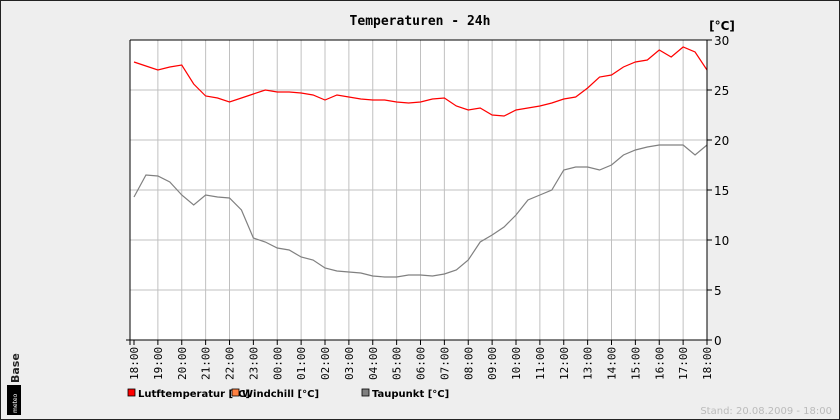 The width and height of the screenshot is (840, 420). Describe the element at coordinates (253, 363) in the screenshot. I see `x-tick-label: 23:00` at that location.